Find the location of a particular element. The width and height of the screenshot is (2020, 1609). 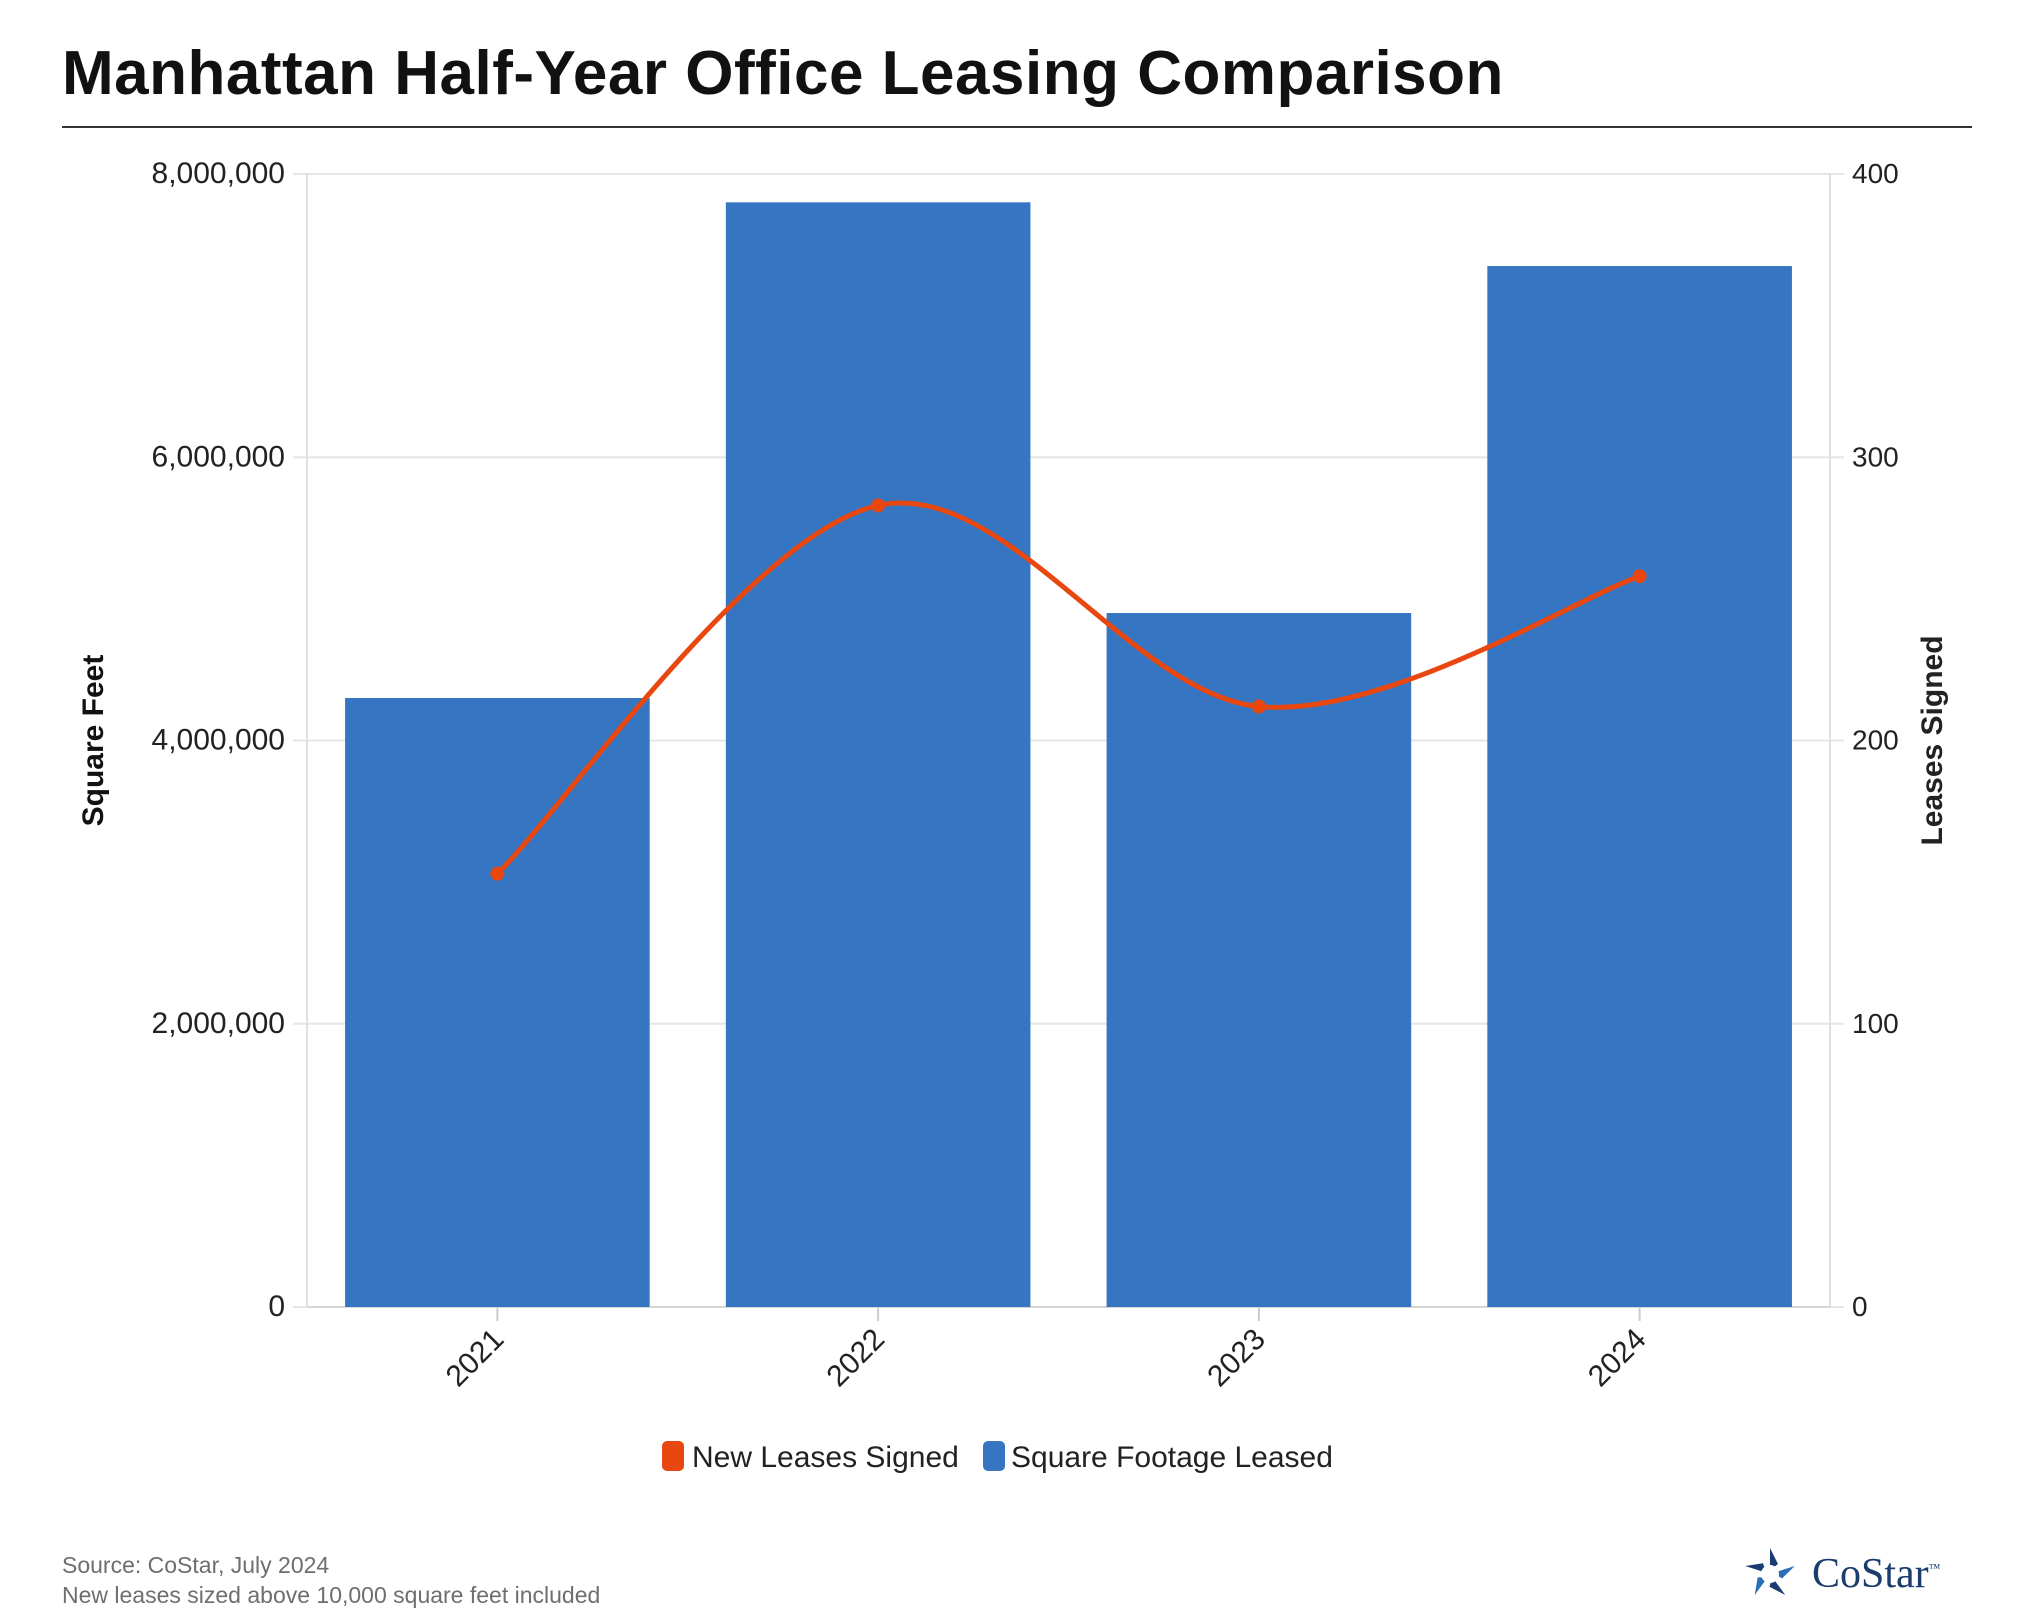

leases-line is located at coordinates (1068, 688).